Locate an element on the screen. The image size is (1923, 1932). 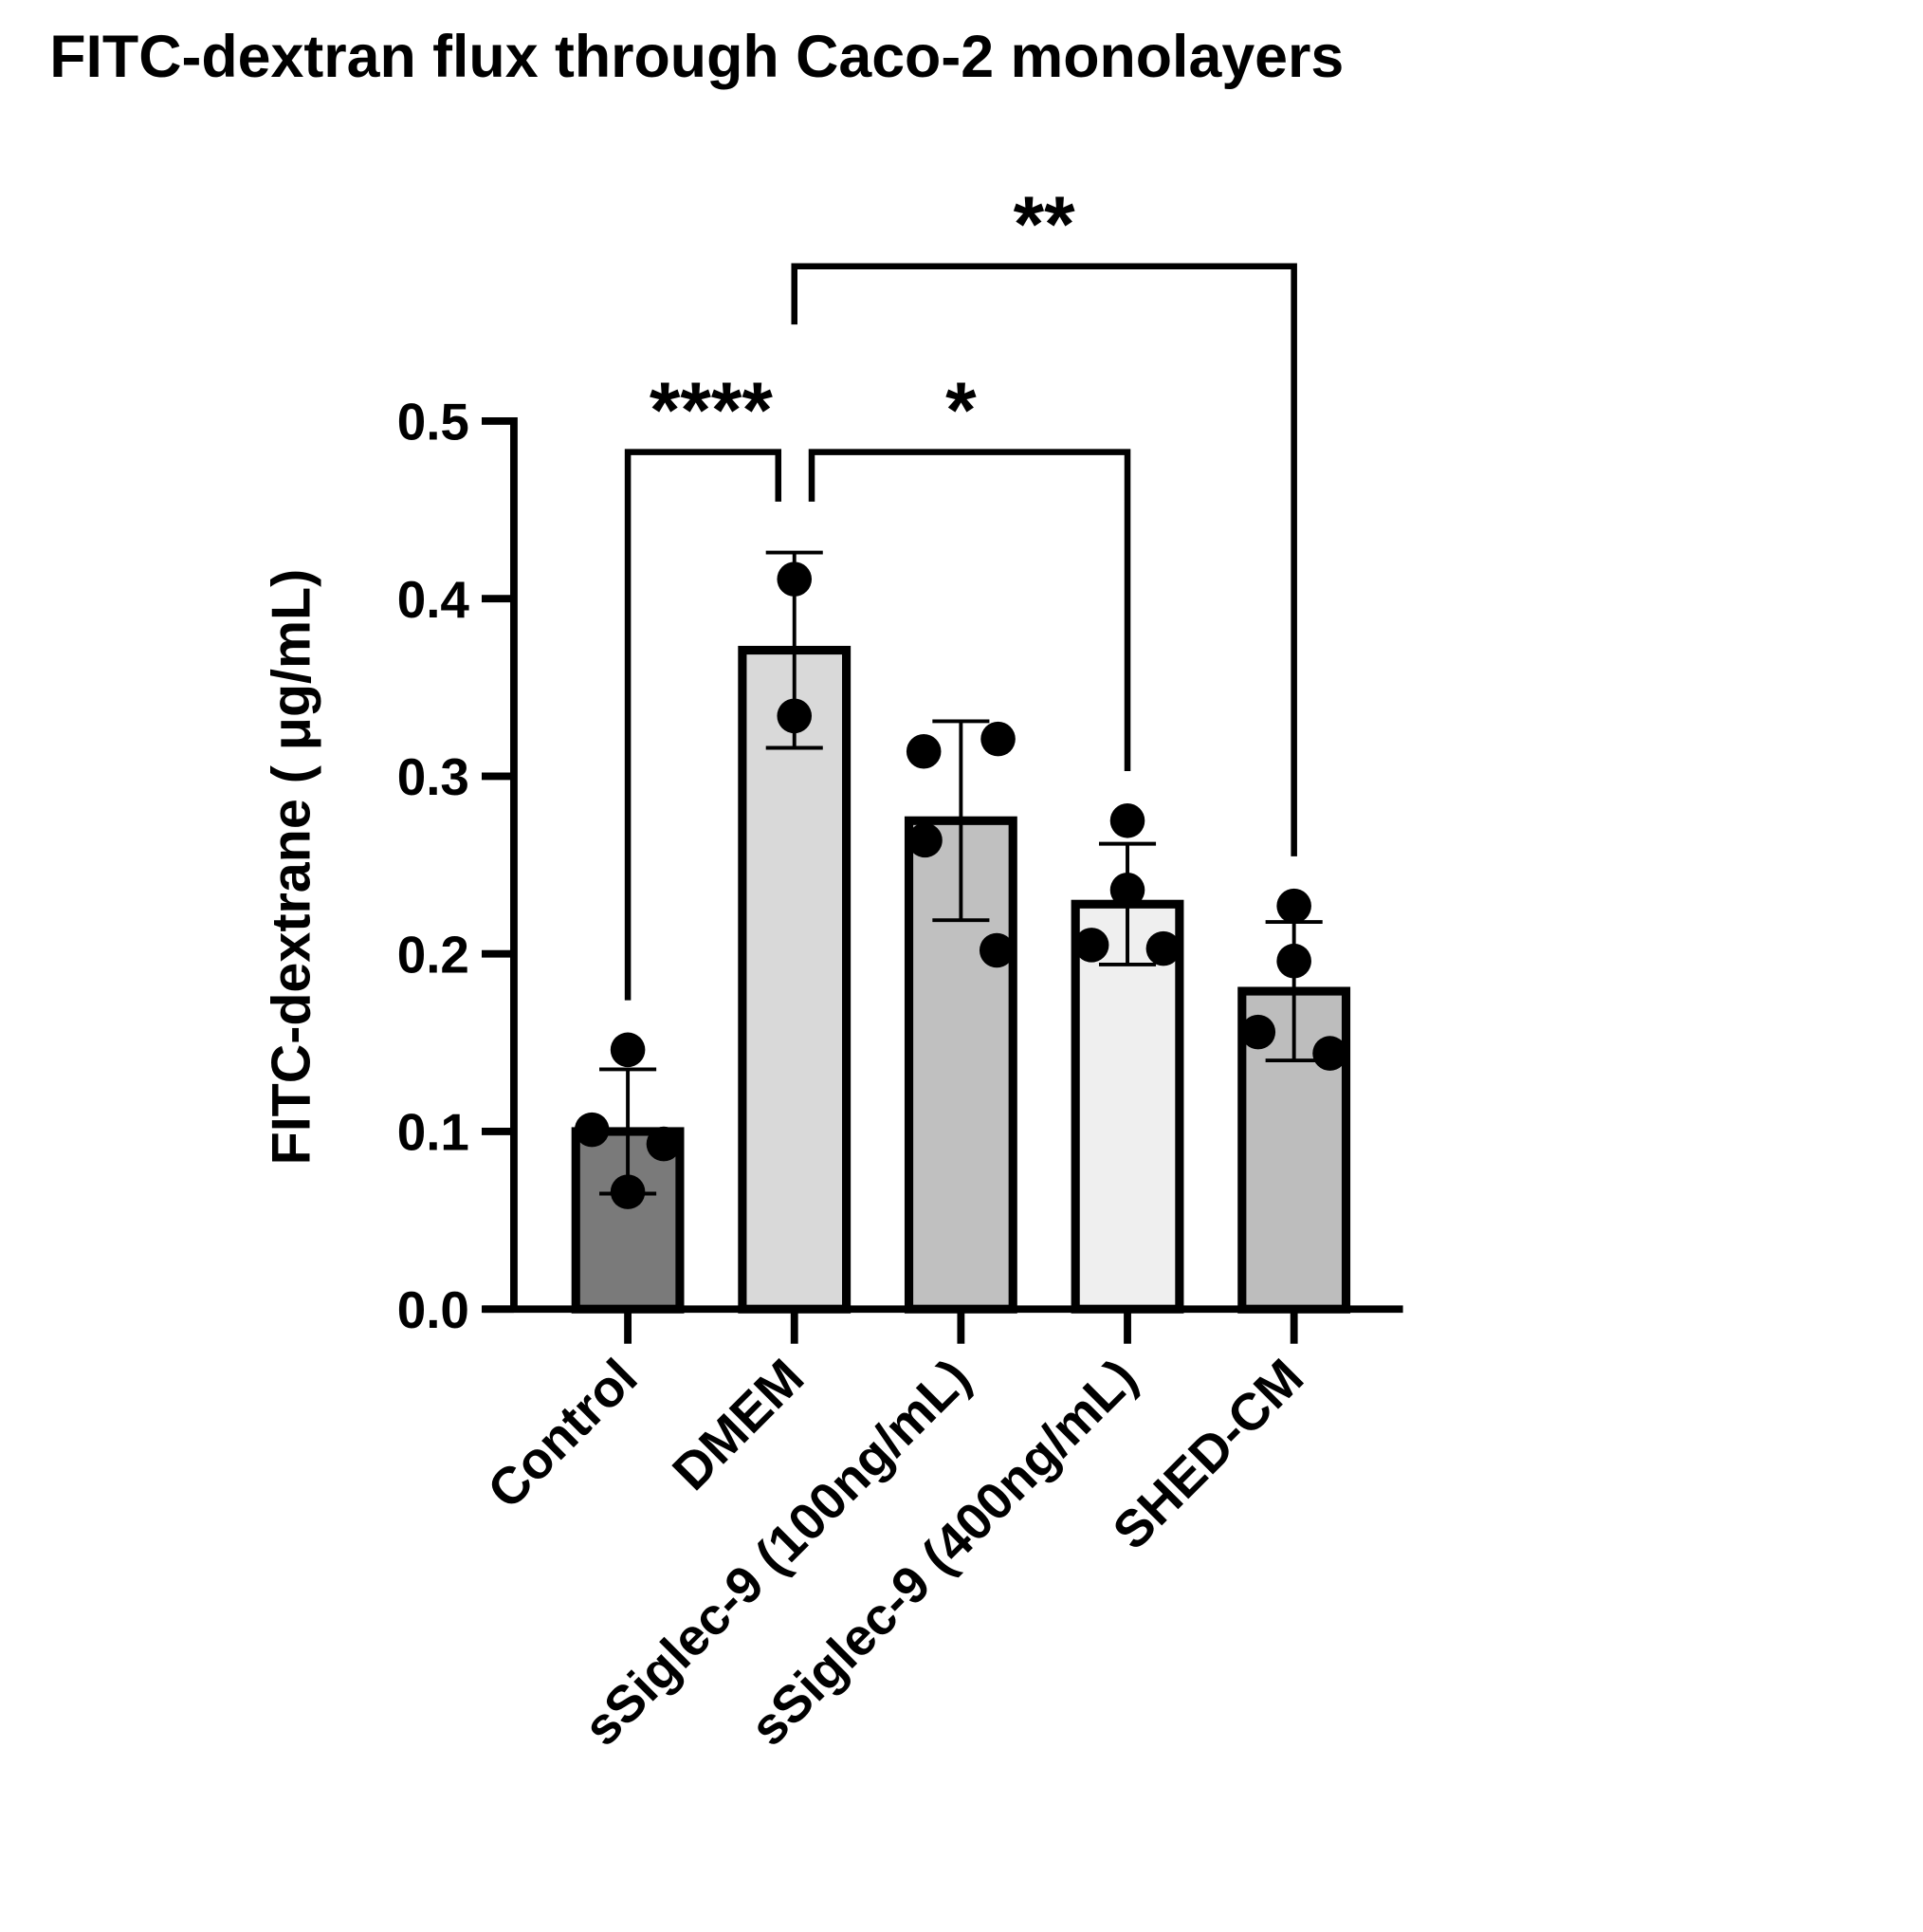
y-tick-label: 0.1 is located at coordinates (433, 1132).